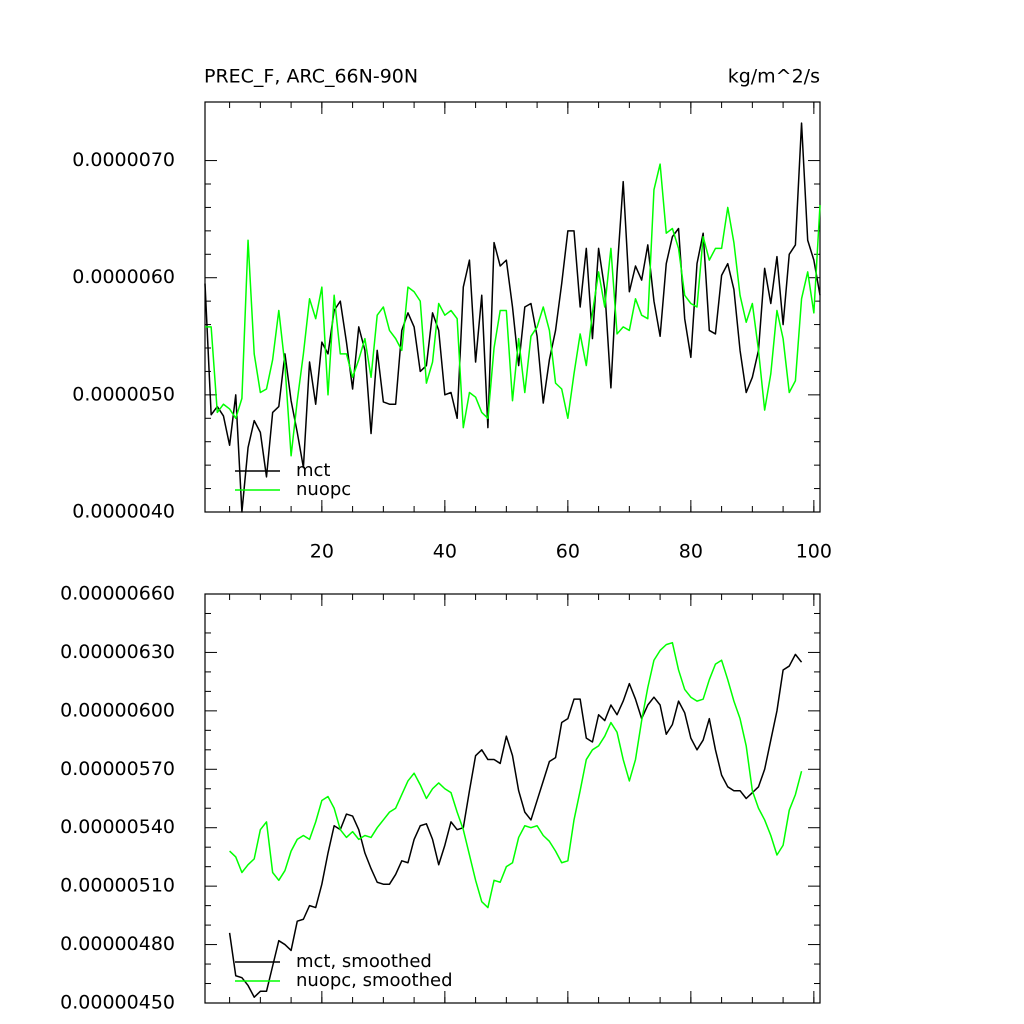 The width and height of the screenshot is (1024, 1024). I want to click on legend-label: nuopc, so click(323, 489).